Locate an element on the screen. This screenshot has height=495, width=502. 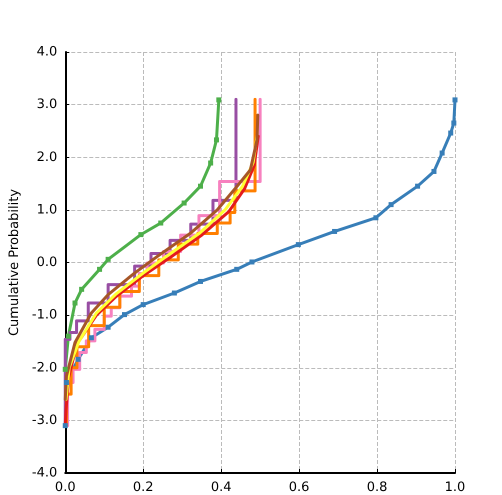
x-tick-label: 0.6 is located at coordinates (299, 487).